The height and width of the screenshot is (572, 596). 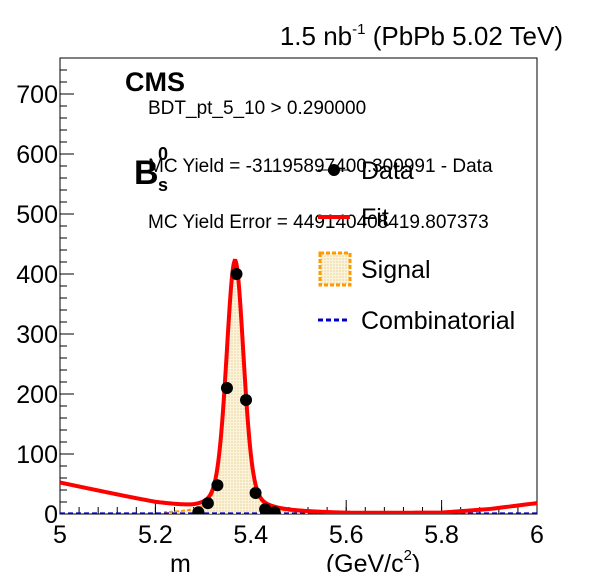 I want to click on legend: Data Fit Signal Combinatorial, so click(x=416, y=246).